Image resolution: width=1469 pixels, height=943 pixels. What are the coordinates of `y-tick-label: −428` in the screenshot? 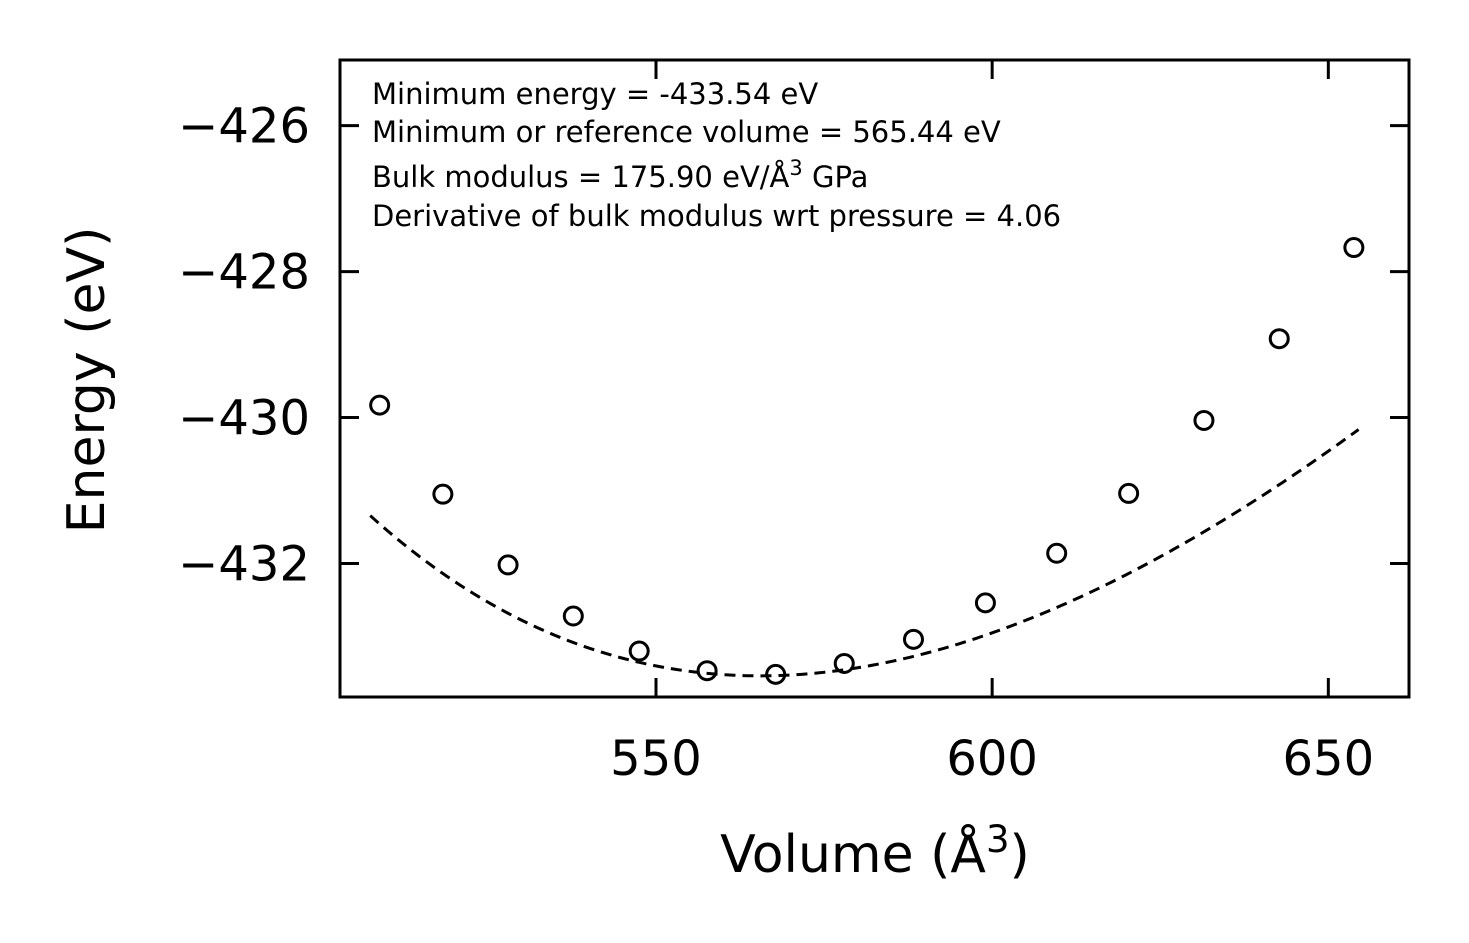 It's located at (244, 273).